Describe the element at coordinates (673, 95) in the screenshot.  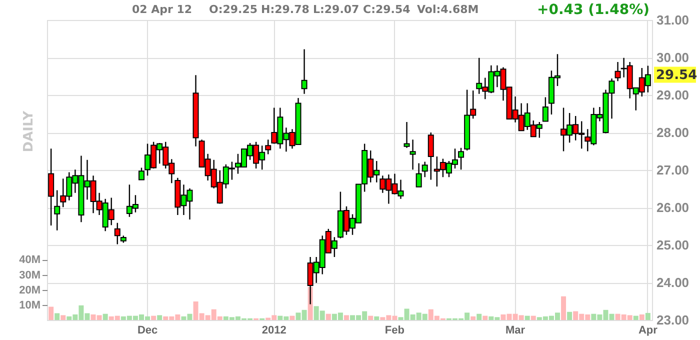
I see `y-tick-label: 29.00` at that location.